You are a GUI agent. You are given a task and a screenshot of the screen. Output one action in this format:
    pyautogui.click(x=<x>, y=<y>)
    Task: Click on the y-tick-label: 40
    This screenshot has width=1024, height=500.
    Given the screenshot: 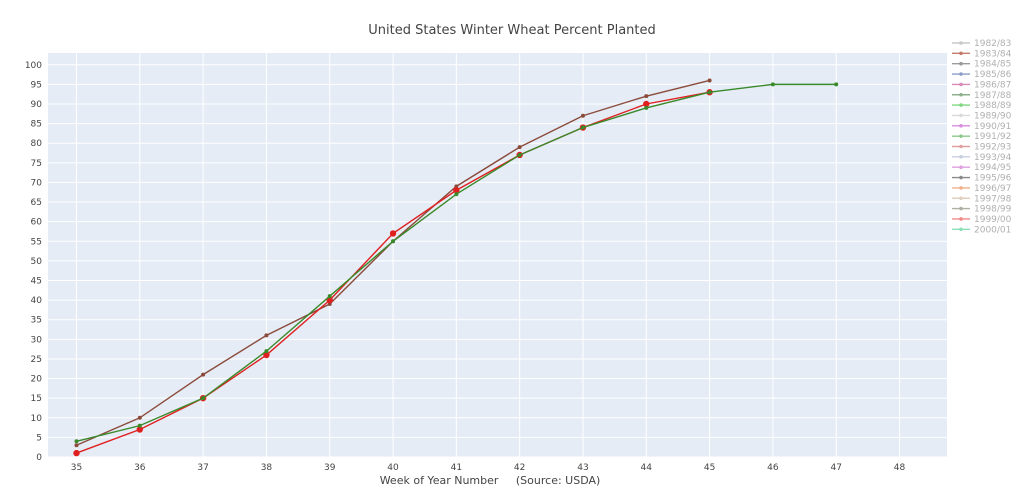 What is the action you would take?
    pyautogui.click(x=37, y=301)
    